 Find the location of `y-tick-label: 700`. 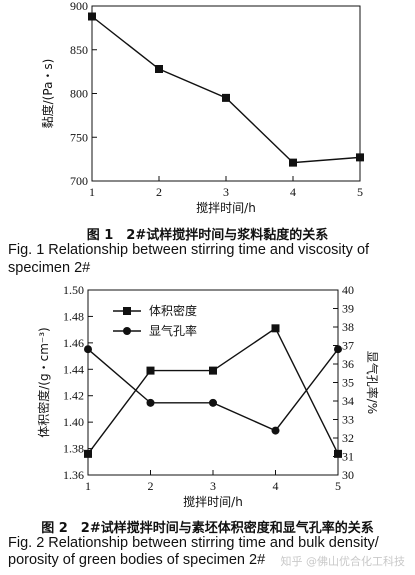

y-tick-label: 700 is located at coordinates (79, 181).